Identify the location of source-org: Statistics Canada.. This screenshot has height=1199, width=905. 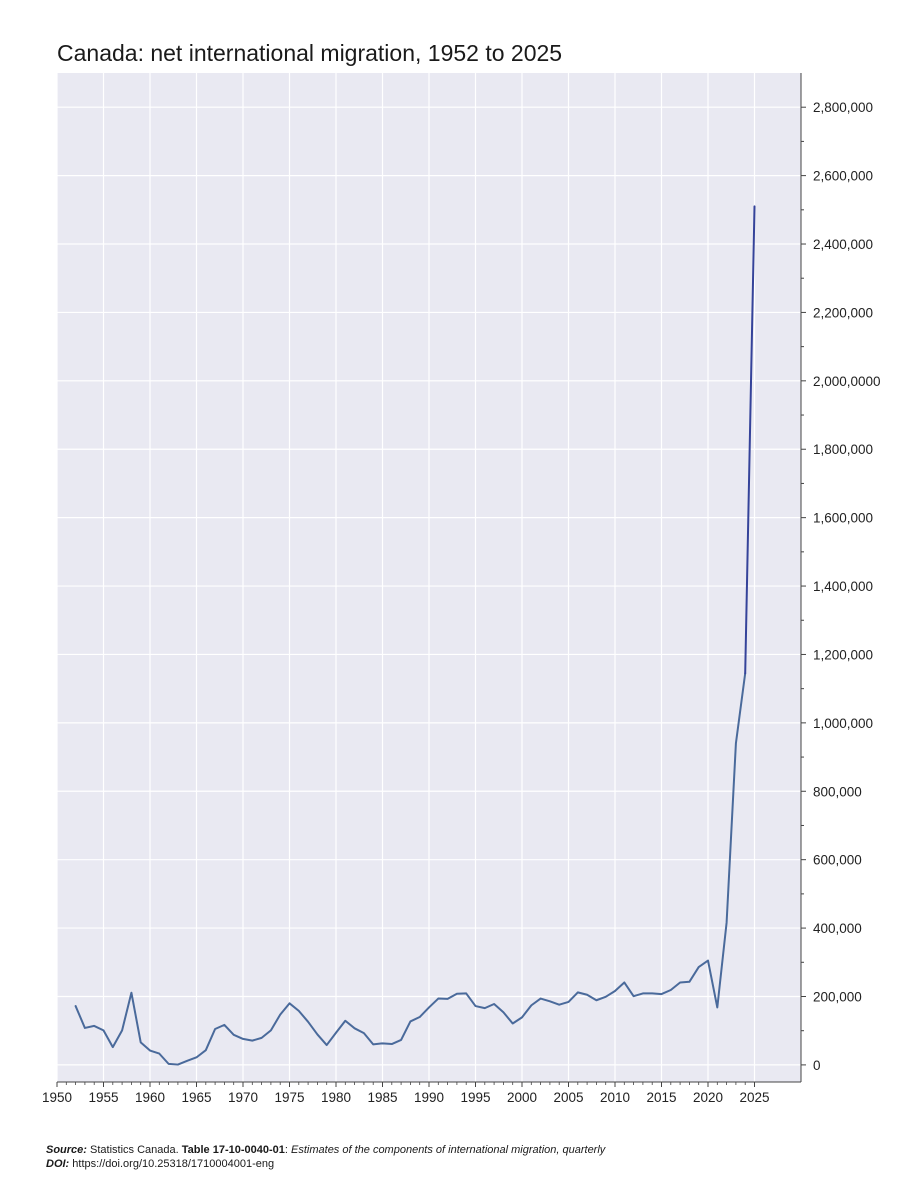
(134, 1150).